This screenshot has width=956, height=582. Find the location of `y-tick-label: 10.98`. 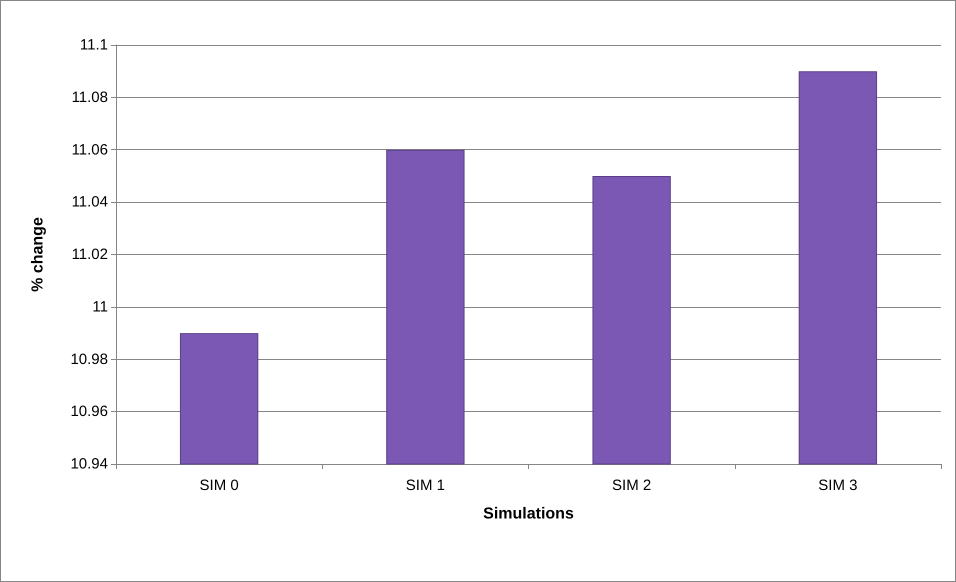

y-tick-label: 10.98 is located at coordinates (89, 359).